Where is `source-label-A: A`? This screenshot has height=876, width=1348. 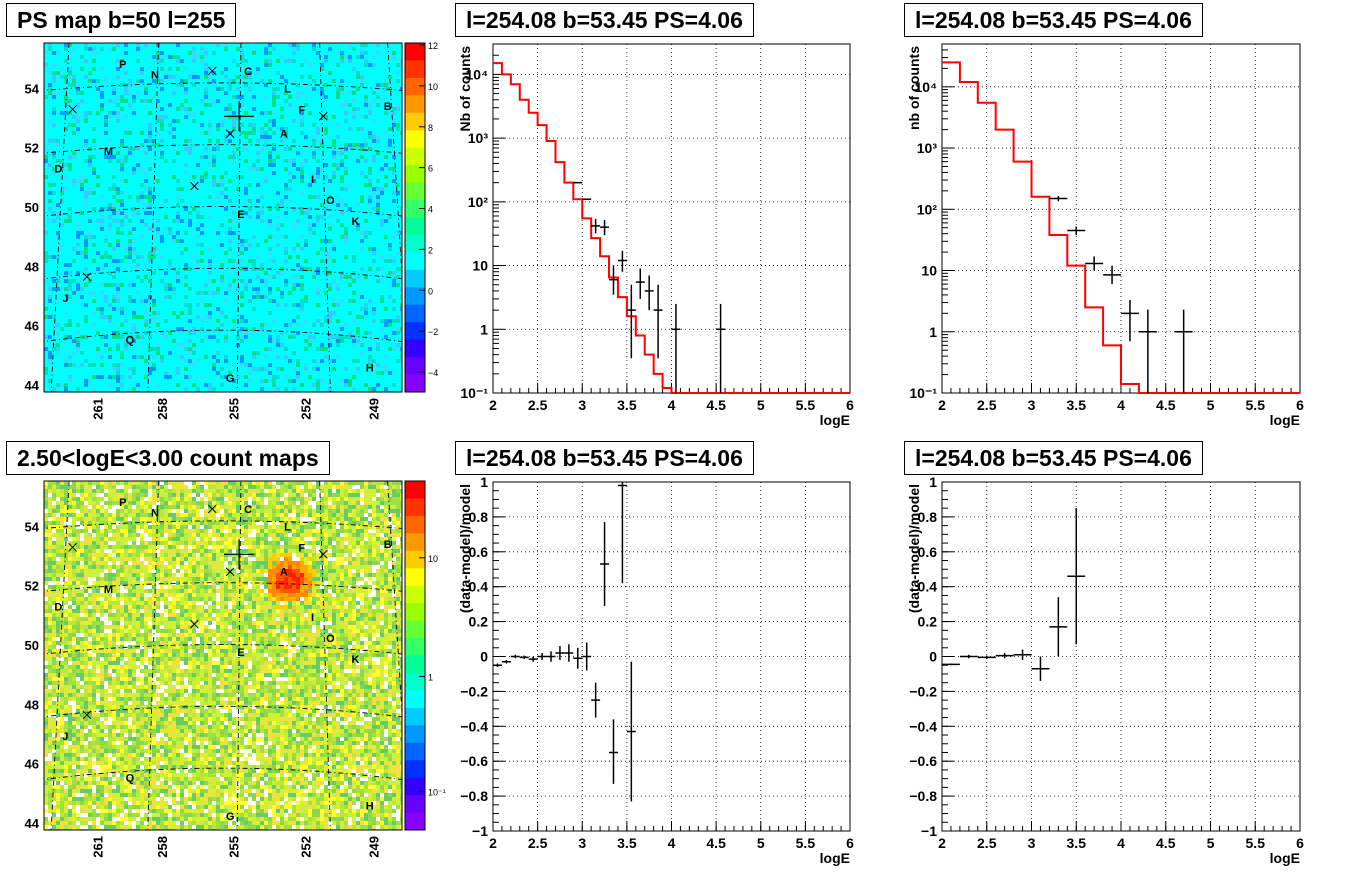 source-label-A: A is located at coordinates (284, 573).